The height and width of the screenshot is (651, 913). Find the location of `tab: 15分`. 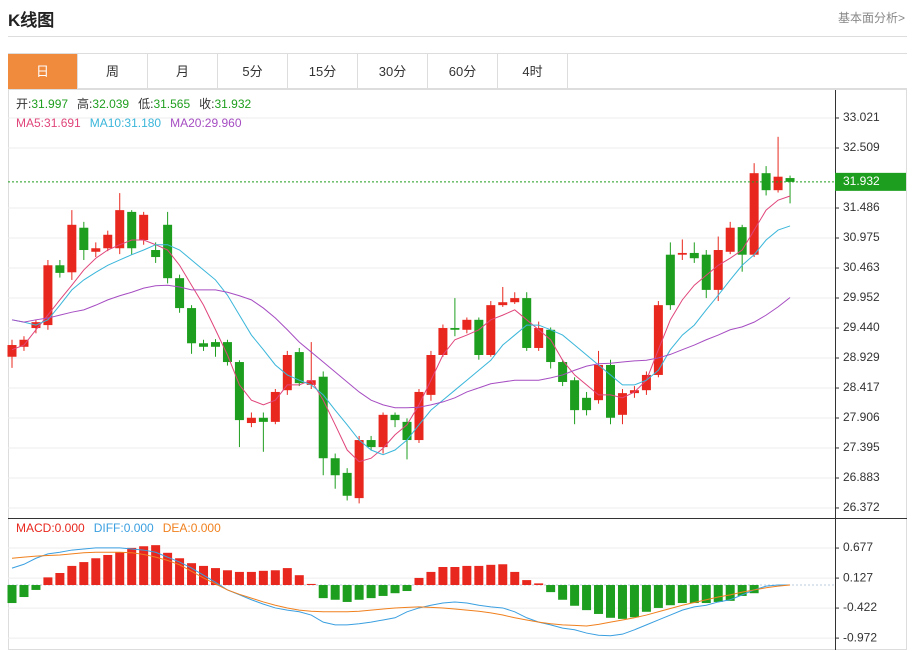

tab: 15分 is located at coordinates (323, 71).